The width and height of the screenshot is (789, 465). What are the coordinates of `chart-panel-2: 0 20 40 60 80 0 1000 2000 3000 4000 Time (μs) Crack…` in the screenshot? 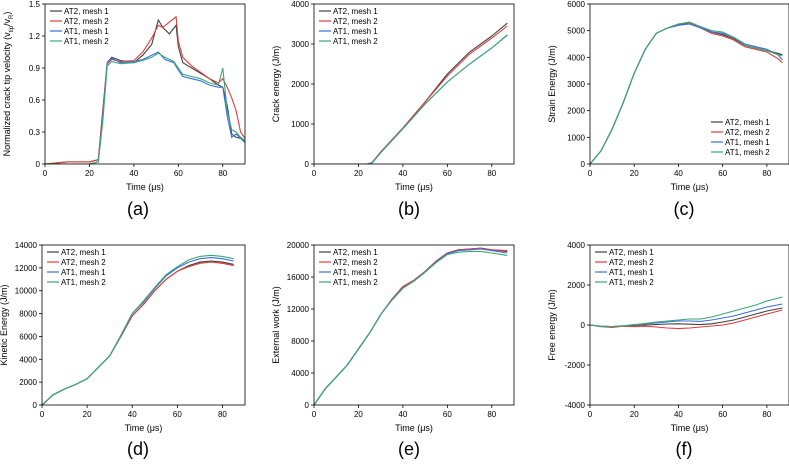 It's located at (393, 109).